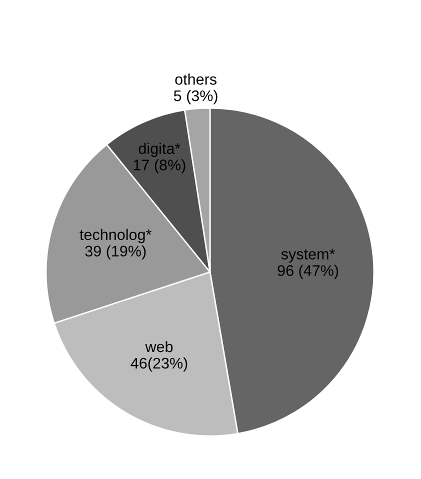 The image size is (421, 479). I want to click on data-label: 46(23%), so click(159, 364).